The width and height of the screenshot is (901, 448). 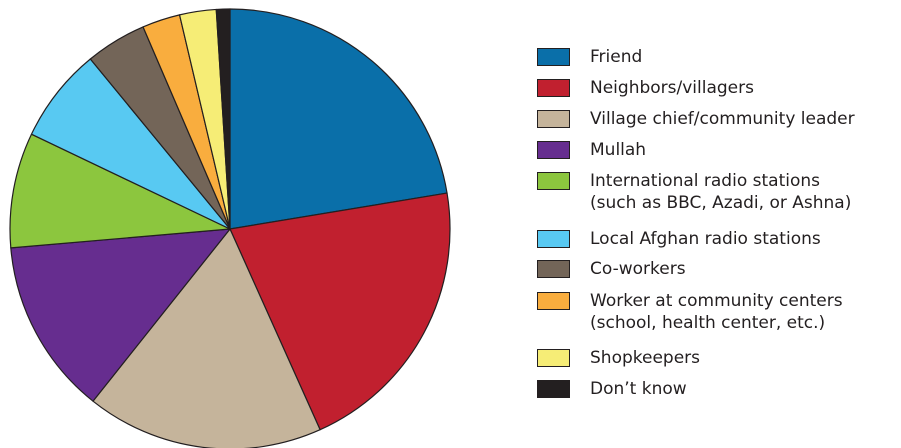 What do you see at coordinates (616, 57) in the screenshot?
I see `legend-label-friend: Friend` at bounding box center [616, 57].